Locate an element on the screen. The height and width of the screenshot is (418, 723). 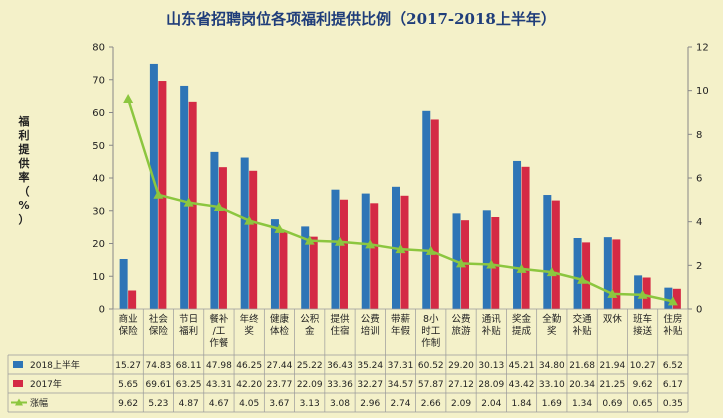
table-cell: 43.31 is located at coordinates (219, 385).